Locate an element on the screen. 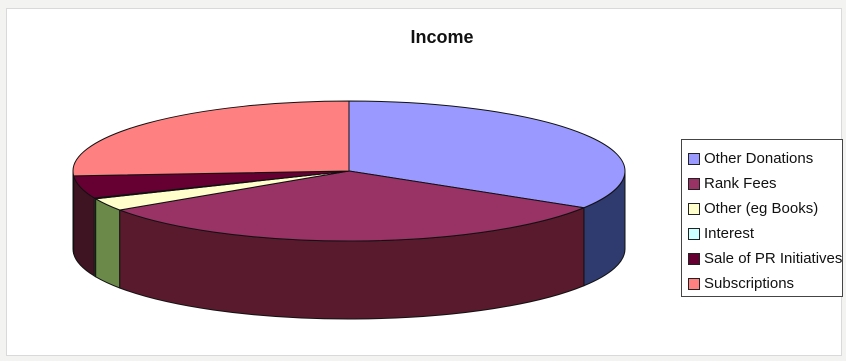  pie-side-other-eg-books is located at coordinates (108, 243).